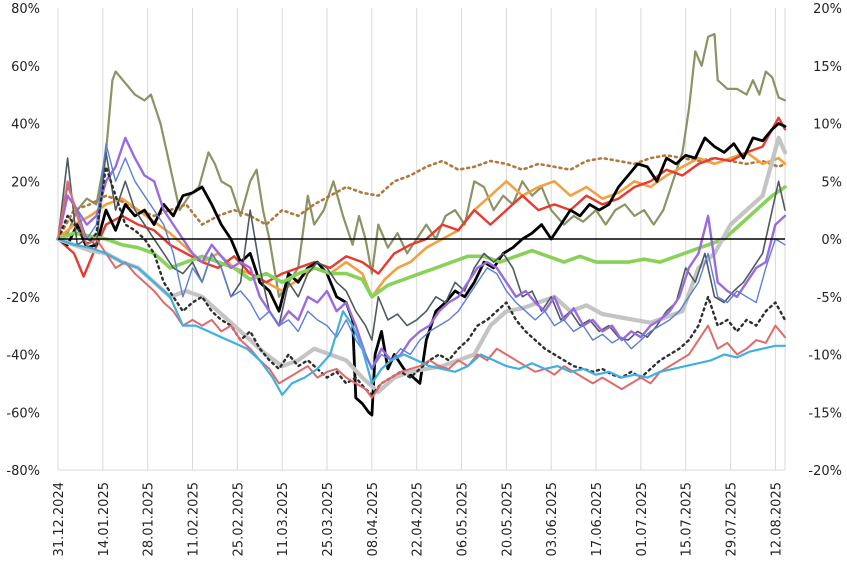 The height and width of the screenshot is (575, 847). I want to click on x-tick-label: 12.08.2025, so click(776, 519).